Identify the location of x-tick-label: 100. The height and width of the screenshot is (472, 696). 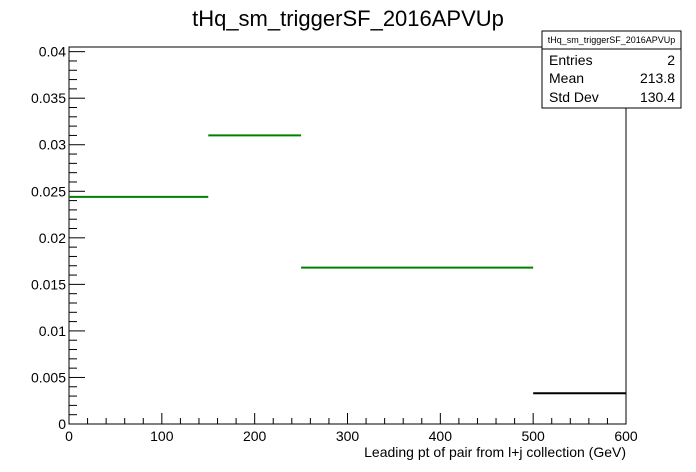
(162, 436).